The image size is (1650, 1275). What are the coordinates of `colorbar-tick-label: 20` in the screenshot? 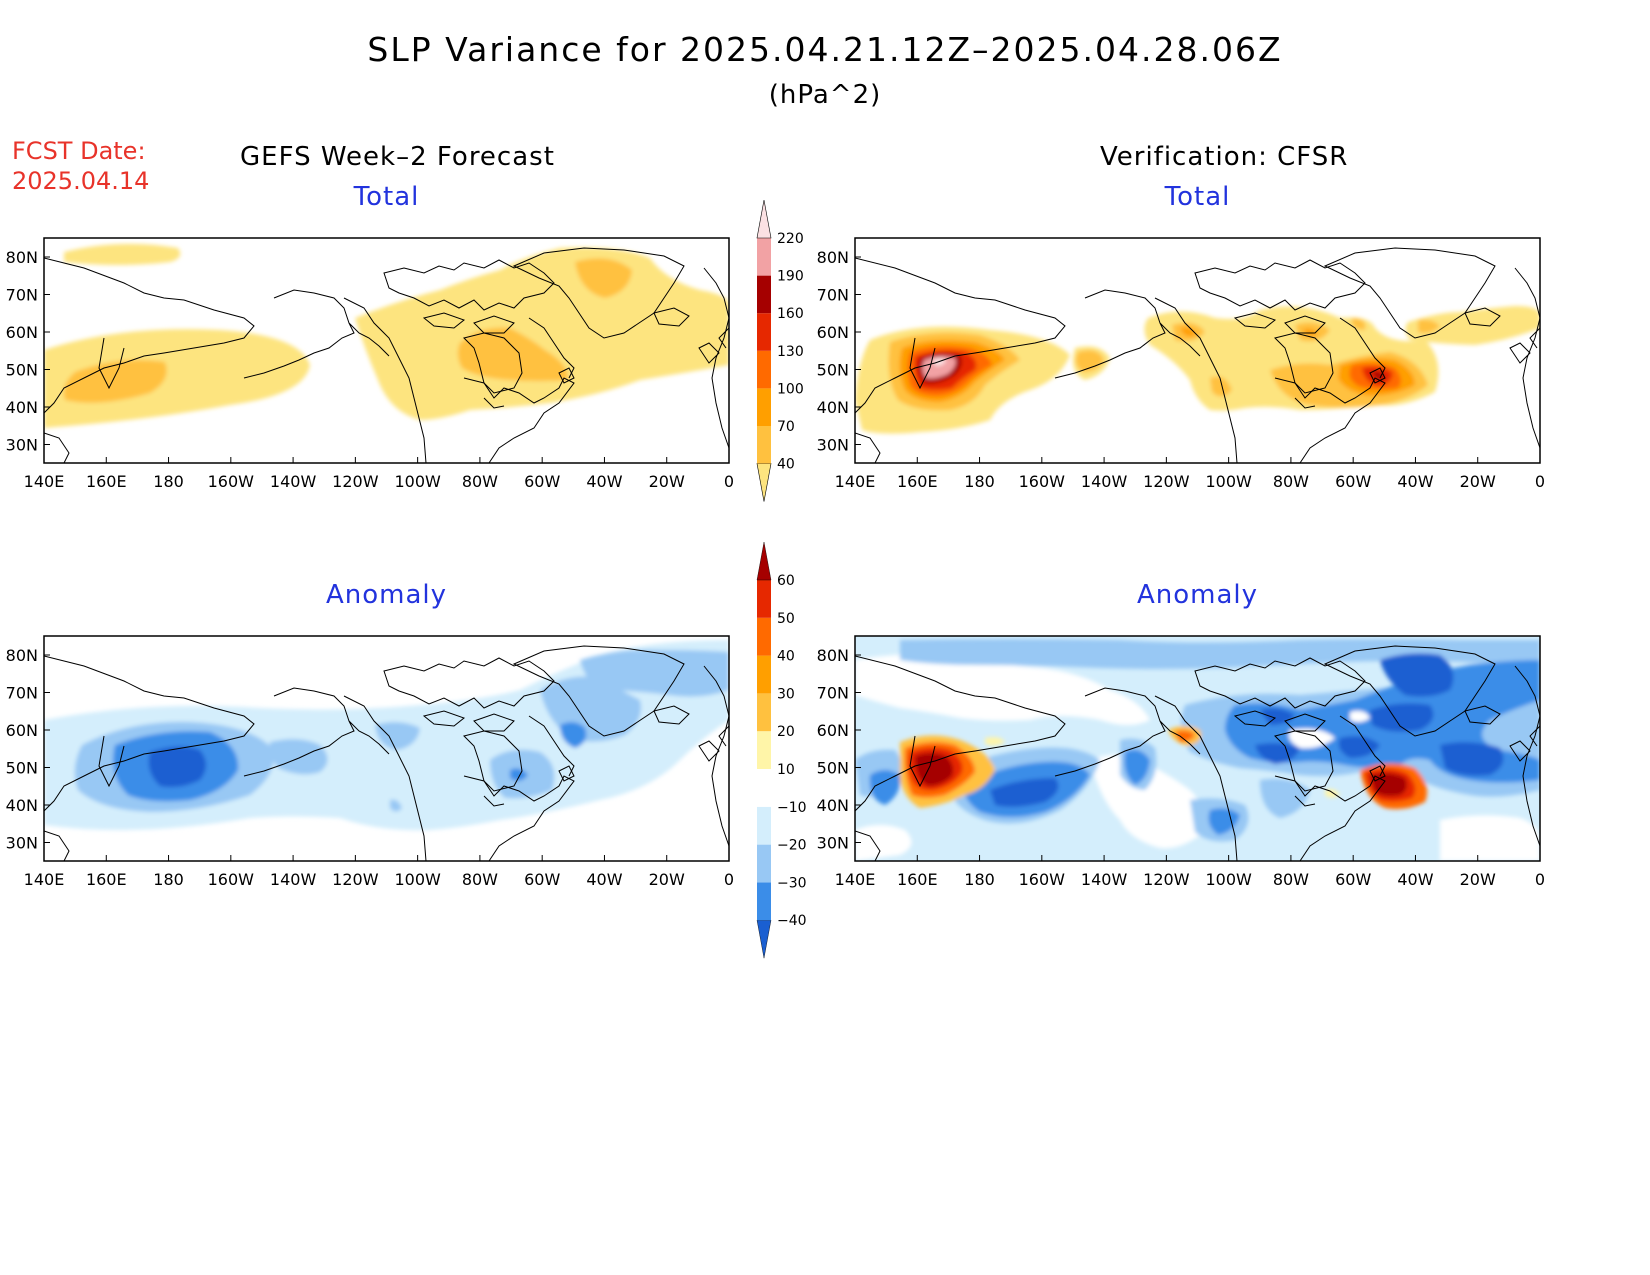 It's located at (786, 732).